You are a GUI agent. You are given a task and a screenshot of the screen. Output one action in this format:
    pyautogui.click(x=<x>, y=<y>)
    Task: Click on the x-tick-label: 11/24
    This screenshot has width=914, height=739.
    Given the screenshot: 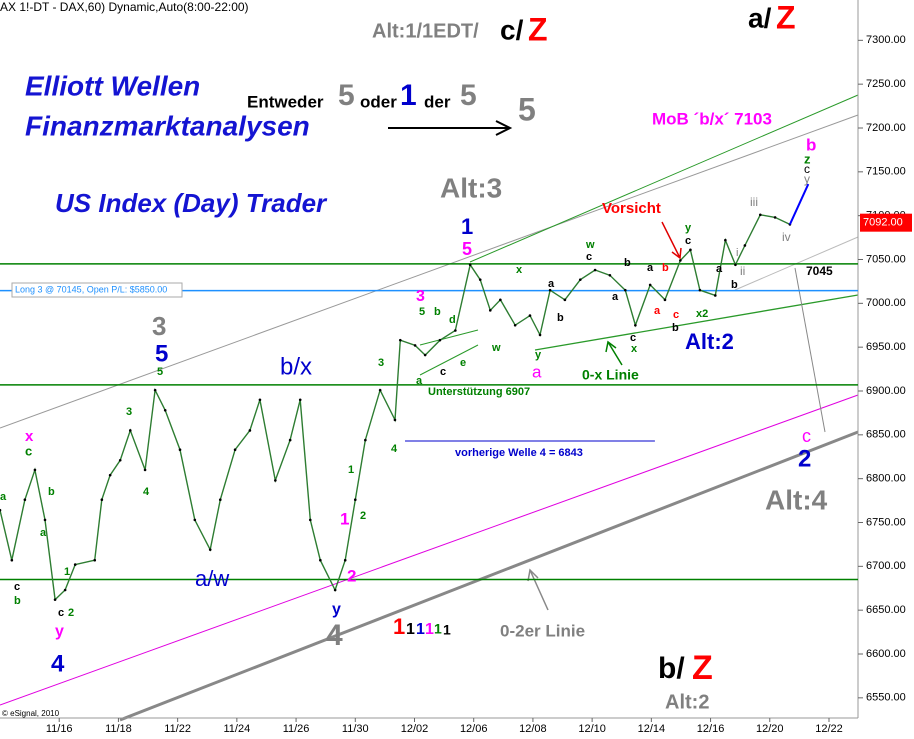 What is the action you would take?
    pyautogui.click(x=236, y=729)
    